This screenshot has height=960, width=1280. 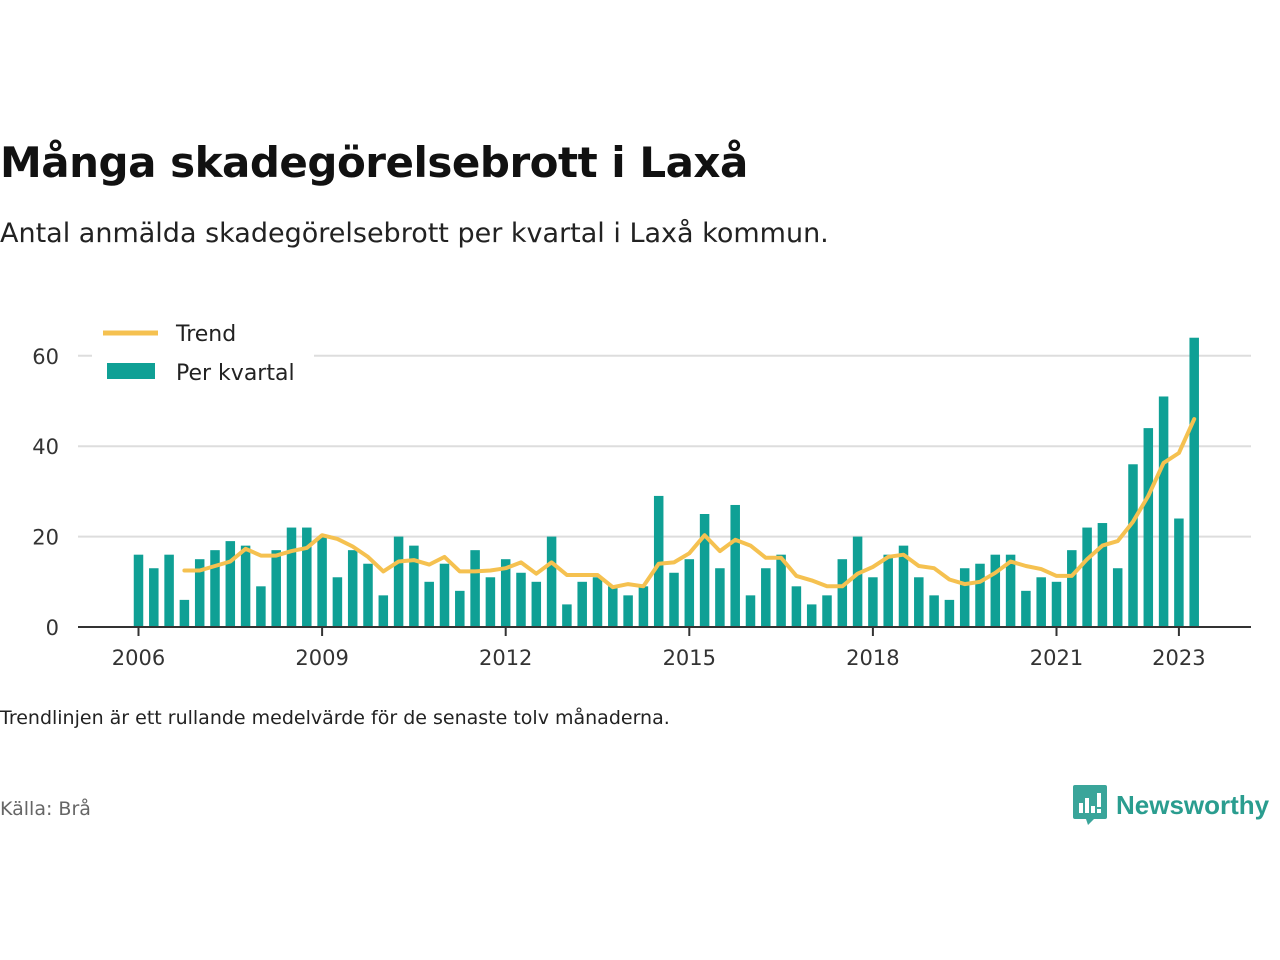 I want to click on chart-title: Många skadegörelsebrott i Laxå, so click(x=374, y=162).